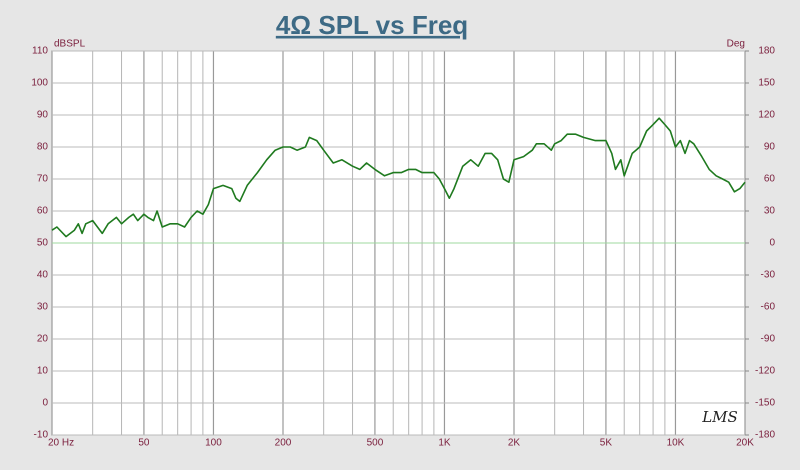  I want to click on chart-title: 4Ω SPL vs Freq, so click(372, 25).